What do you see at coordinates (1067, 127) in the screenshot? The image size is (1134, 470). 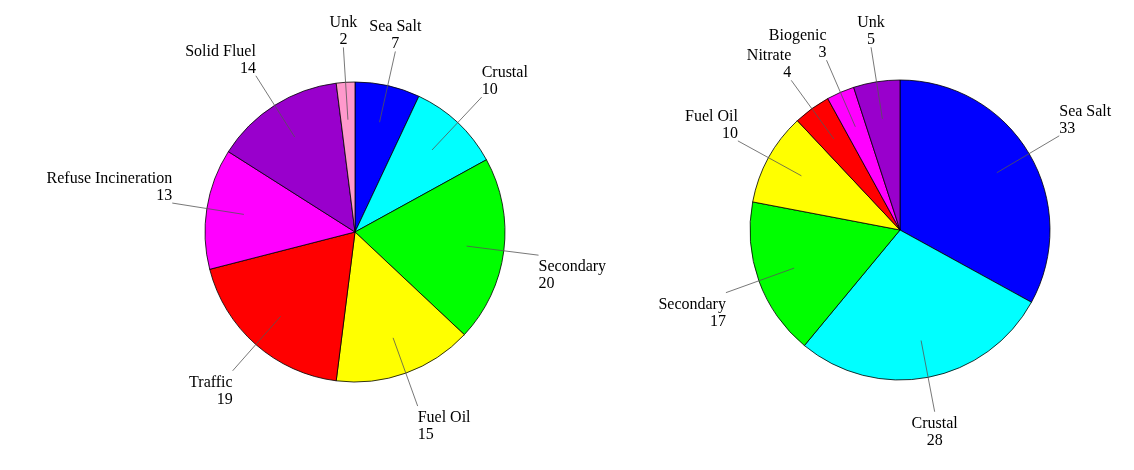 I see `data-label: 33` at bounding box center [1067, 127].